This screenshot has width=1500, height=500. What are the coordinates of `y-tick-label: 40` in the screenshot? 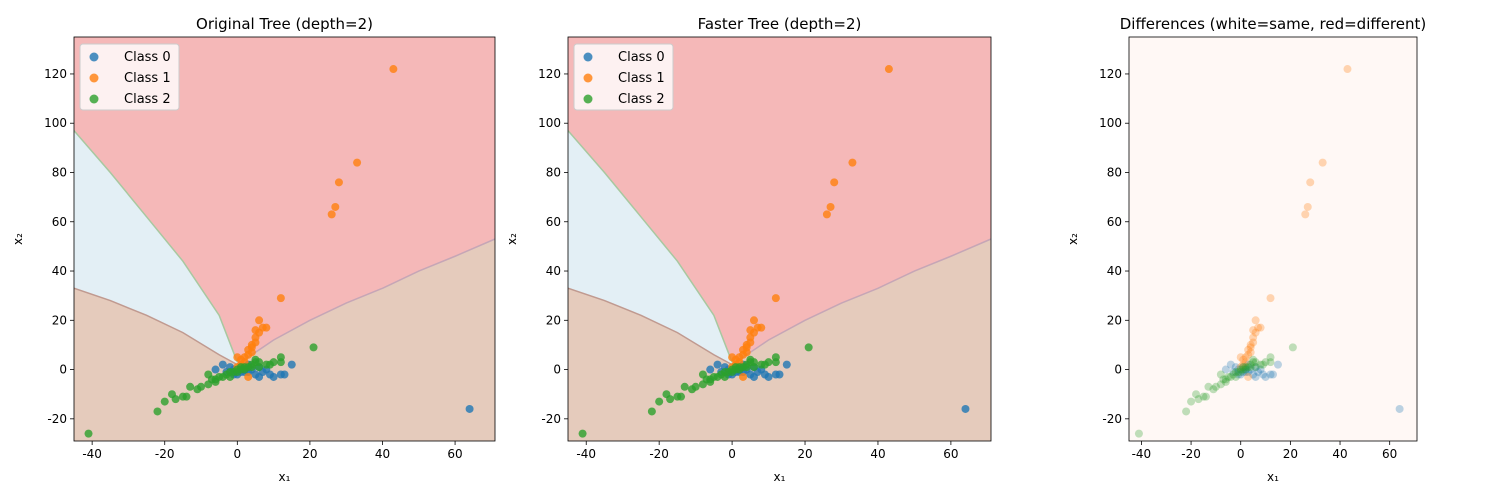 It's located at (1114, 271).